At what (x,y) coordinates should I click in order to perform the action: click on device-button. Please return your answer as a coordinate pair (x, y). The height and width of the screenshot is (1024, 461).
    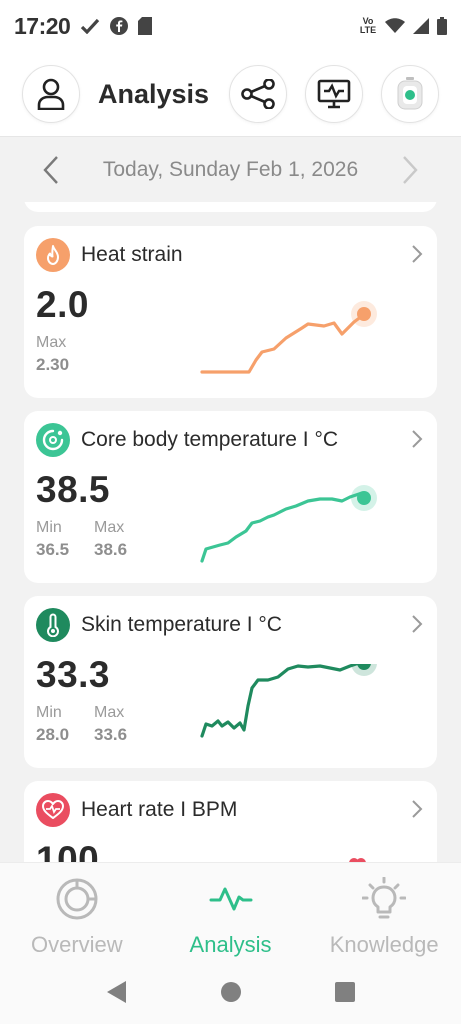
    Looking at the image, I should click on (410, 94).